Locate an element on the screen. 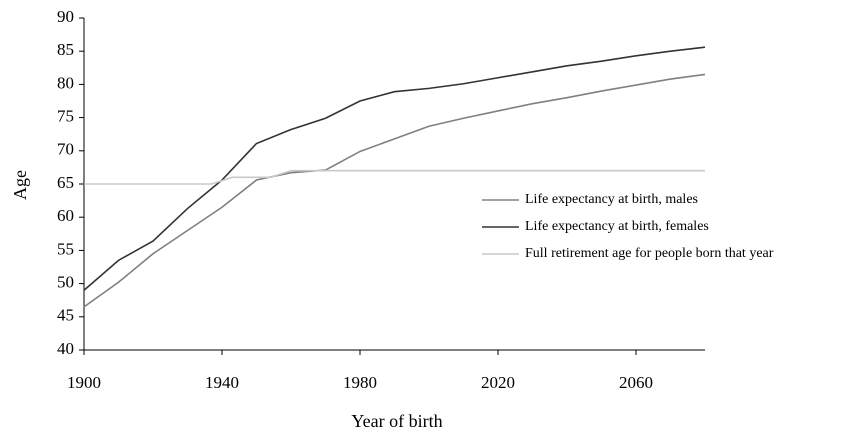 The height and width of the screenshot is (434, 843). x-tick-label: 1940 is located at coordinates (222, 382).